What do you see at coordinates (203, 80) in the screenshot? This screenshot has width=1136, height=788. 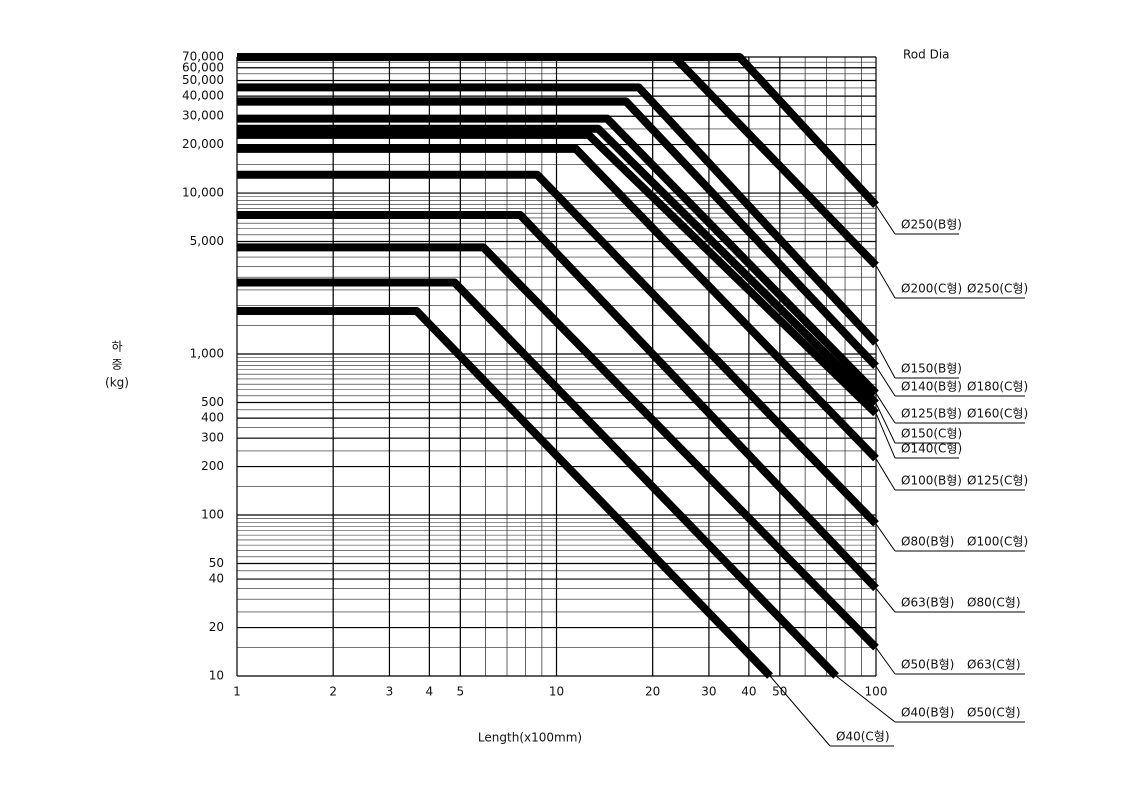 I see `y-tick-label: 50,000` at bounding box center [203, 80].